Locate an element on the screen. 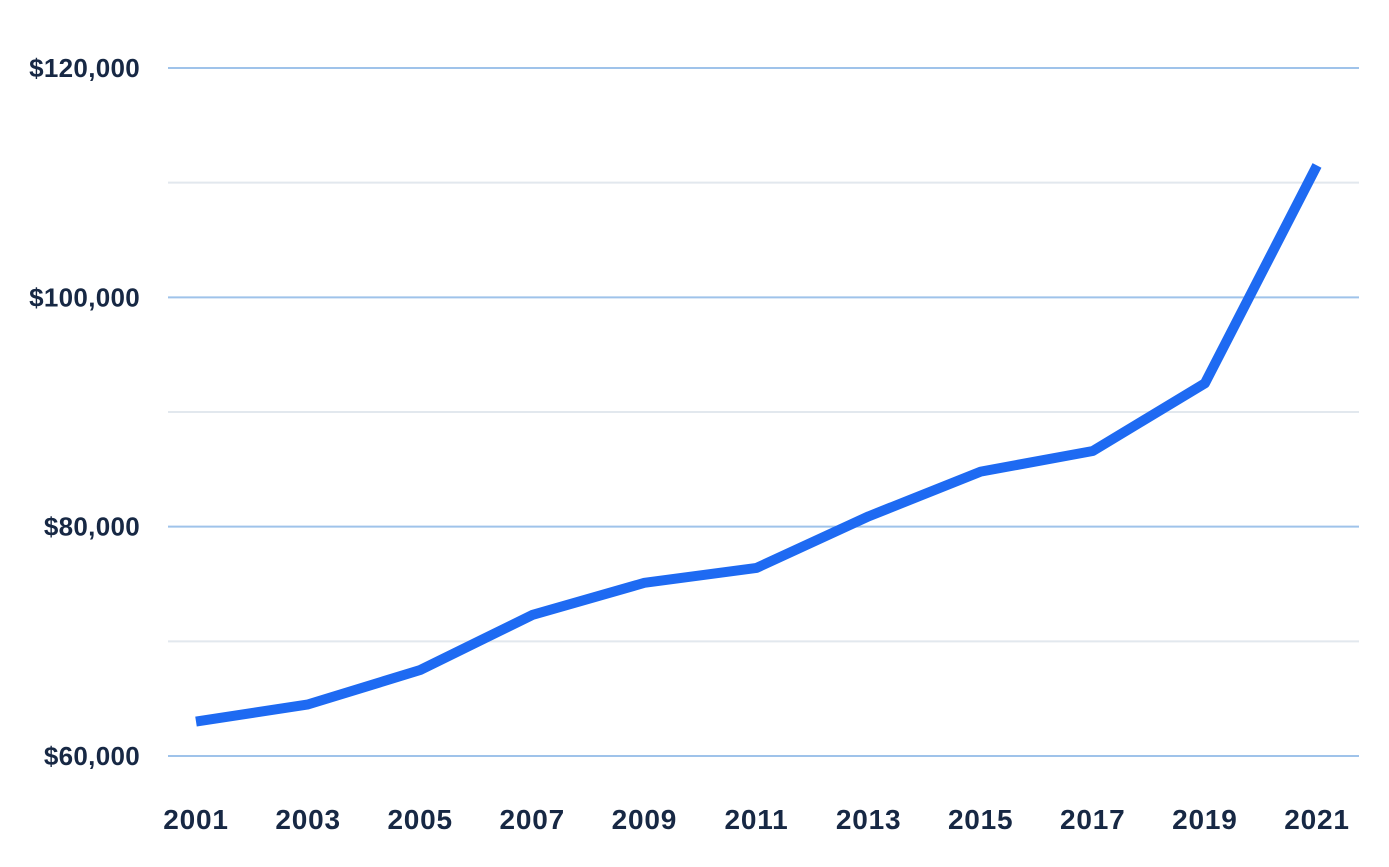  y-axis-tick-label: $120,000 is located at coordinates (84, 68).